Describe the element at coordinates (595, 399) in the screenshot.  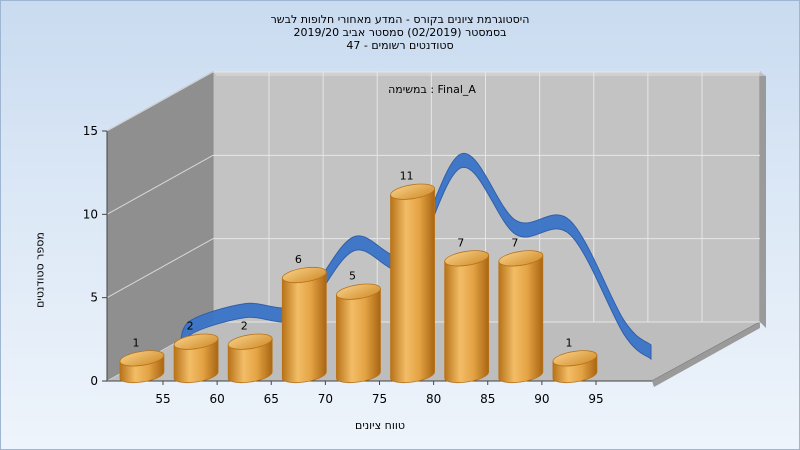
I see `x-tick-label: 95` at that location.